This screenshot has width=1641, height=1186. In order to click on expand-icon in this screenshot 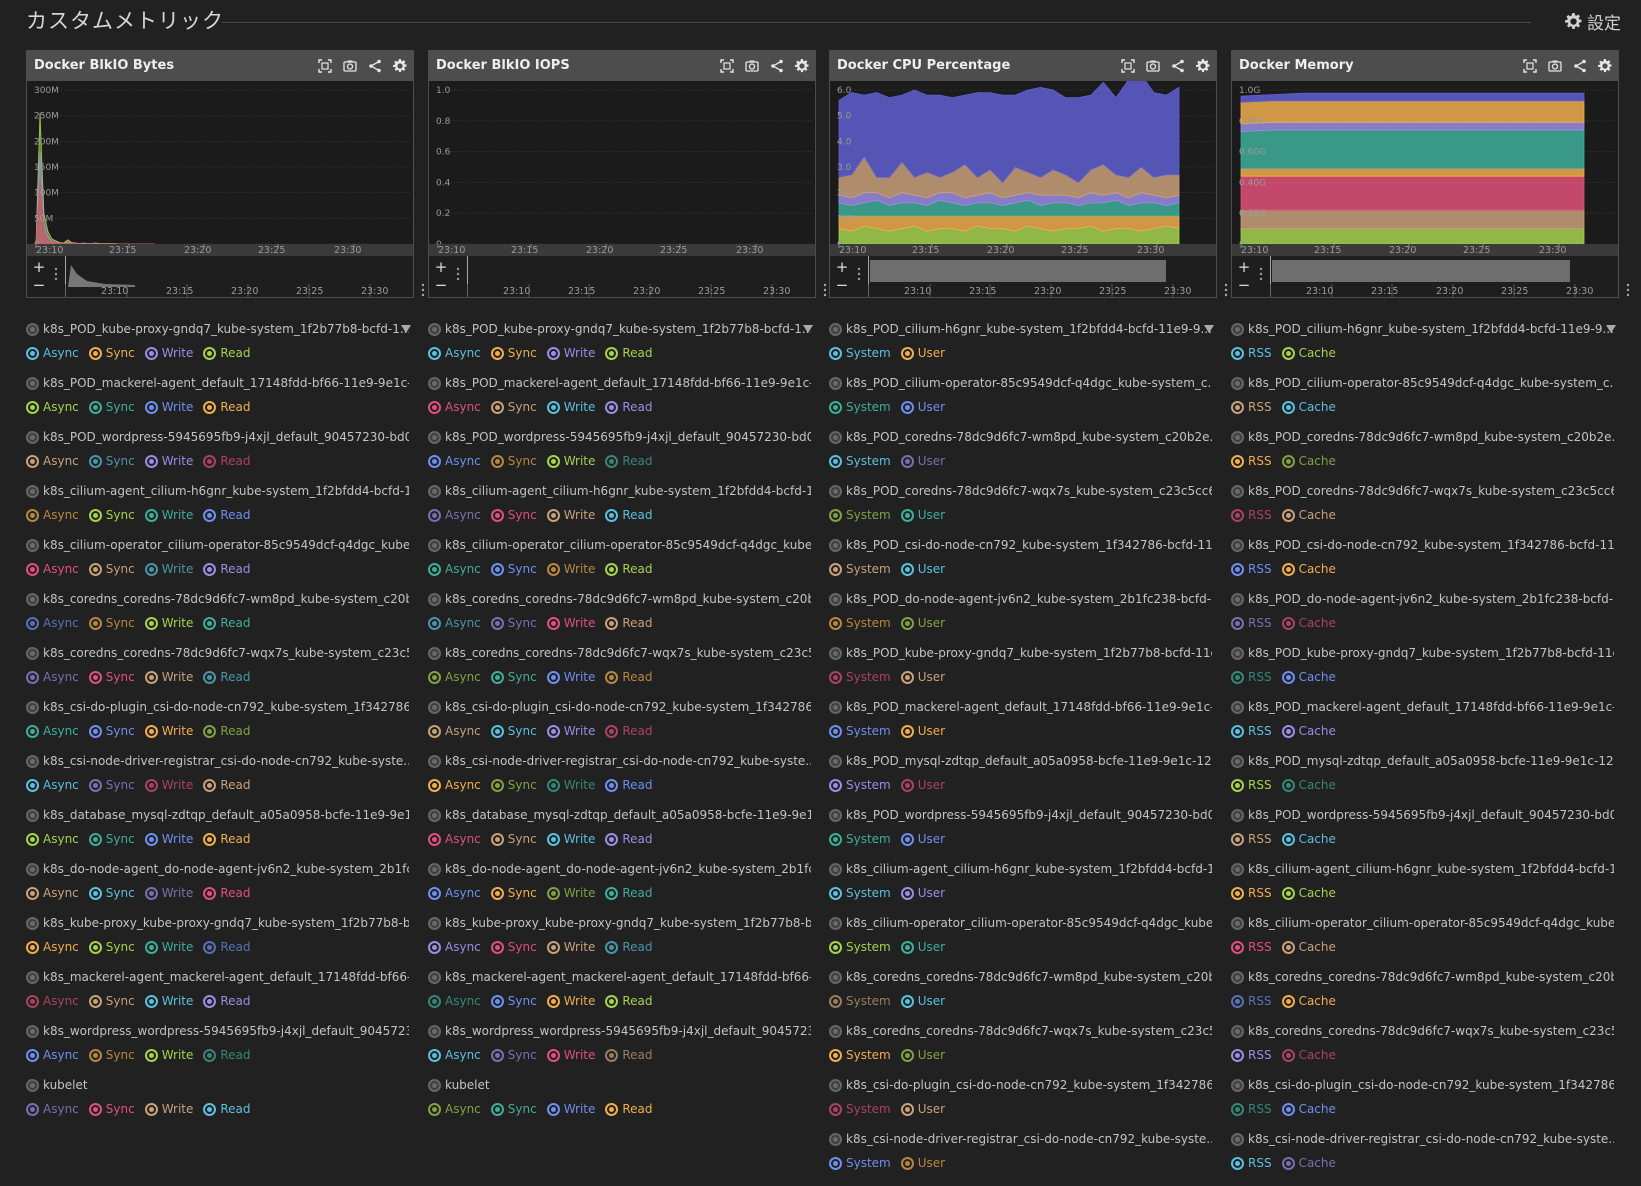, I will do `click(1128, 65)`.